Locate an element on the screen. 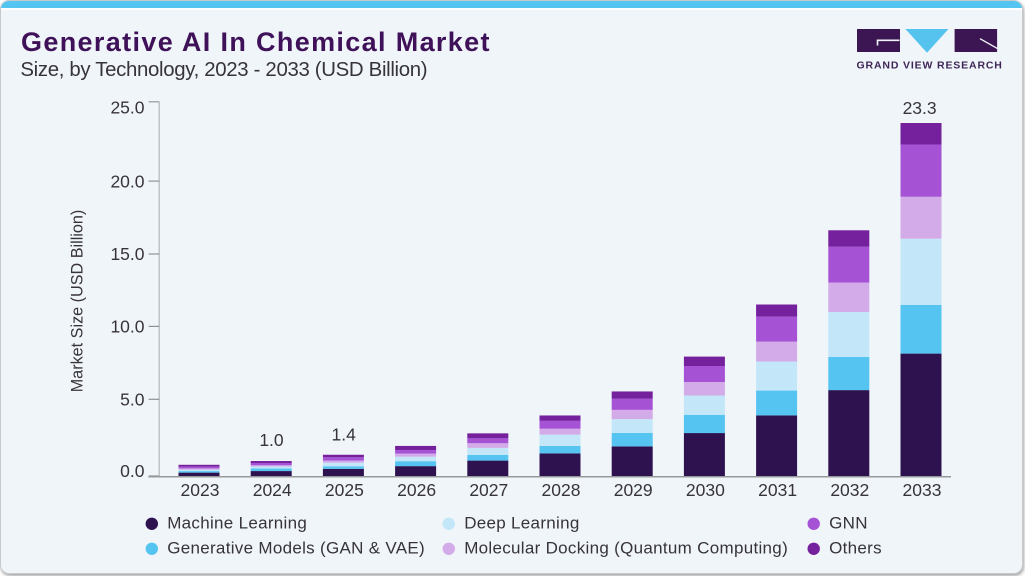  svg-text: Deep Learning is located at coordinates (521, 523).